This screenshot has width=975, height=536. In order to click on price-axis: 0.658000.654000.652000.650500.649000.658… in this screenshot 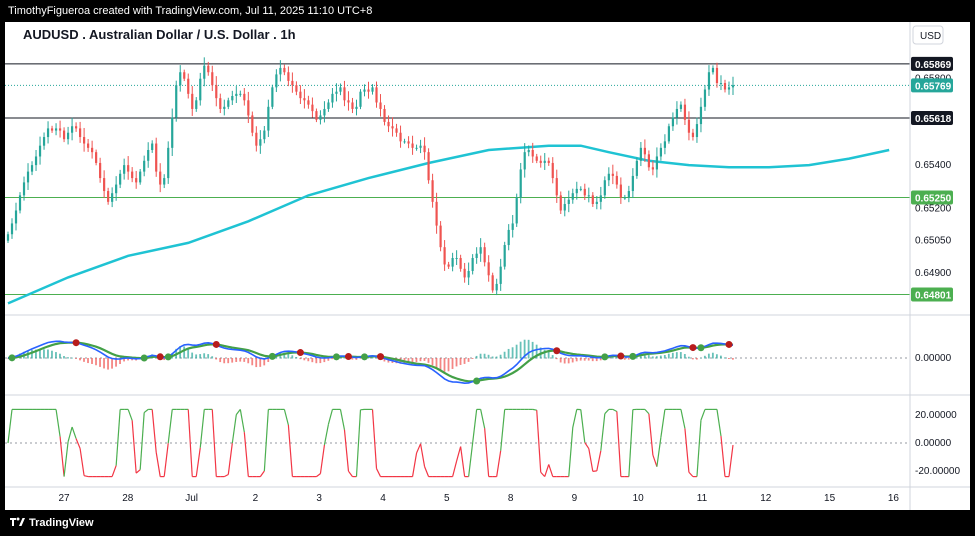, I will do `click(932, 179)`.